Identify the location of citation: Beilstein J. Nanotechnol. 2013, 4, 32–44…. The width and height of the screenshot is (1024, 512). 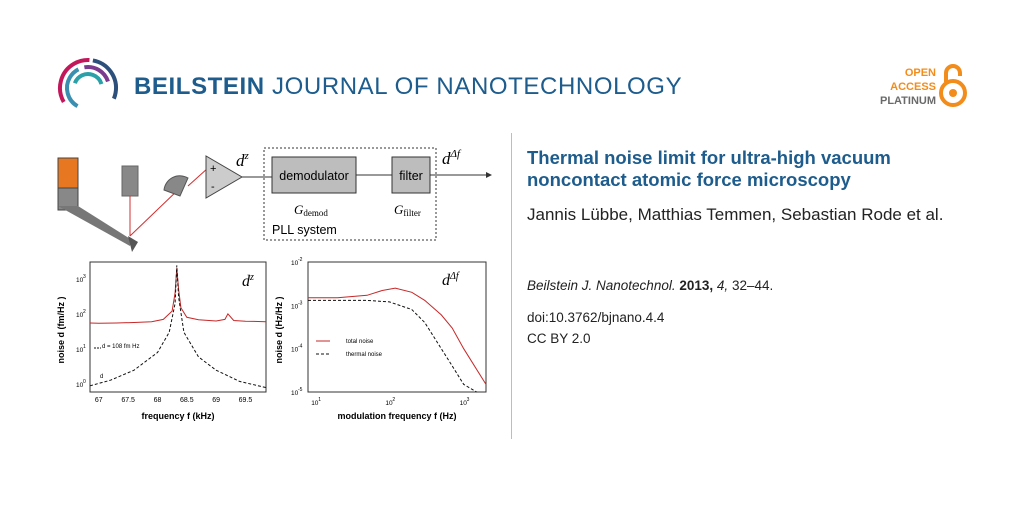
(650, 285).